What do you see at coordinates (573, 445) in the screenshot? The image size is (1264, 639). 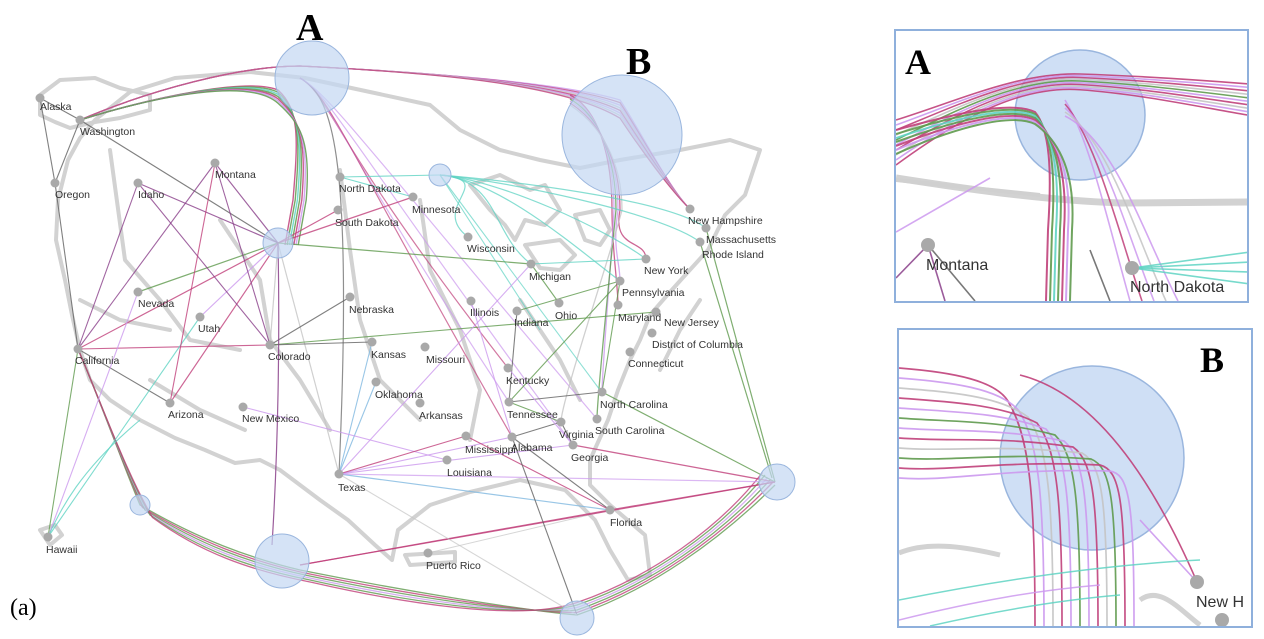 I see `node-georgia` at bounding box center [573, 445].